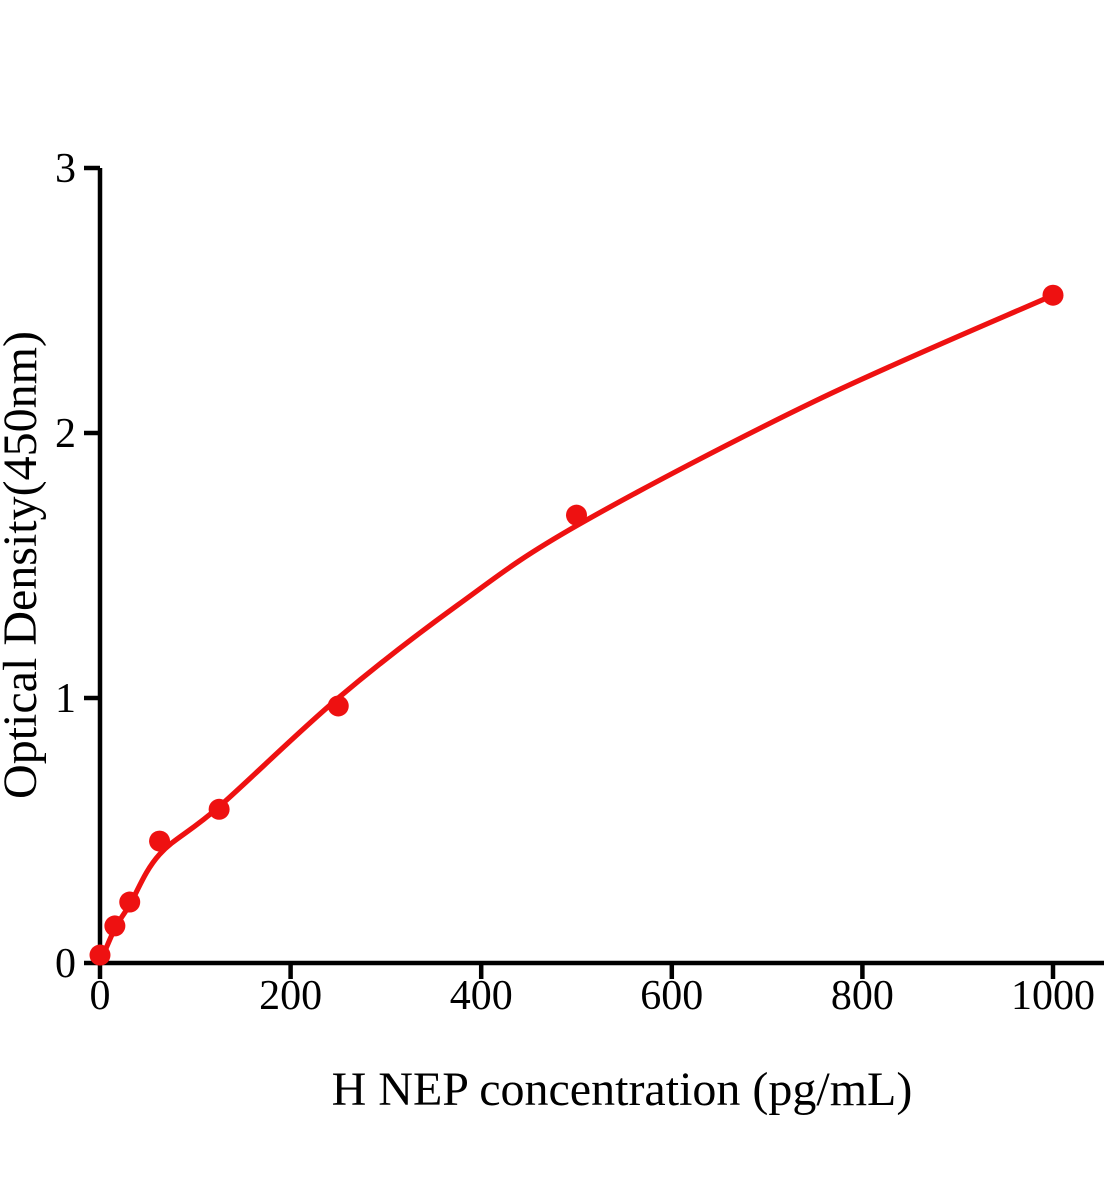 The image size is (1104, 1200). I want to click on y-tick-label: 3, so click(65, 169).